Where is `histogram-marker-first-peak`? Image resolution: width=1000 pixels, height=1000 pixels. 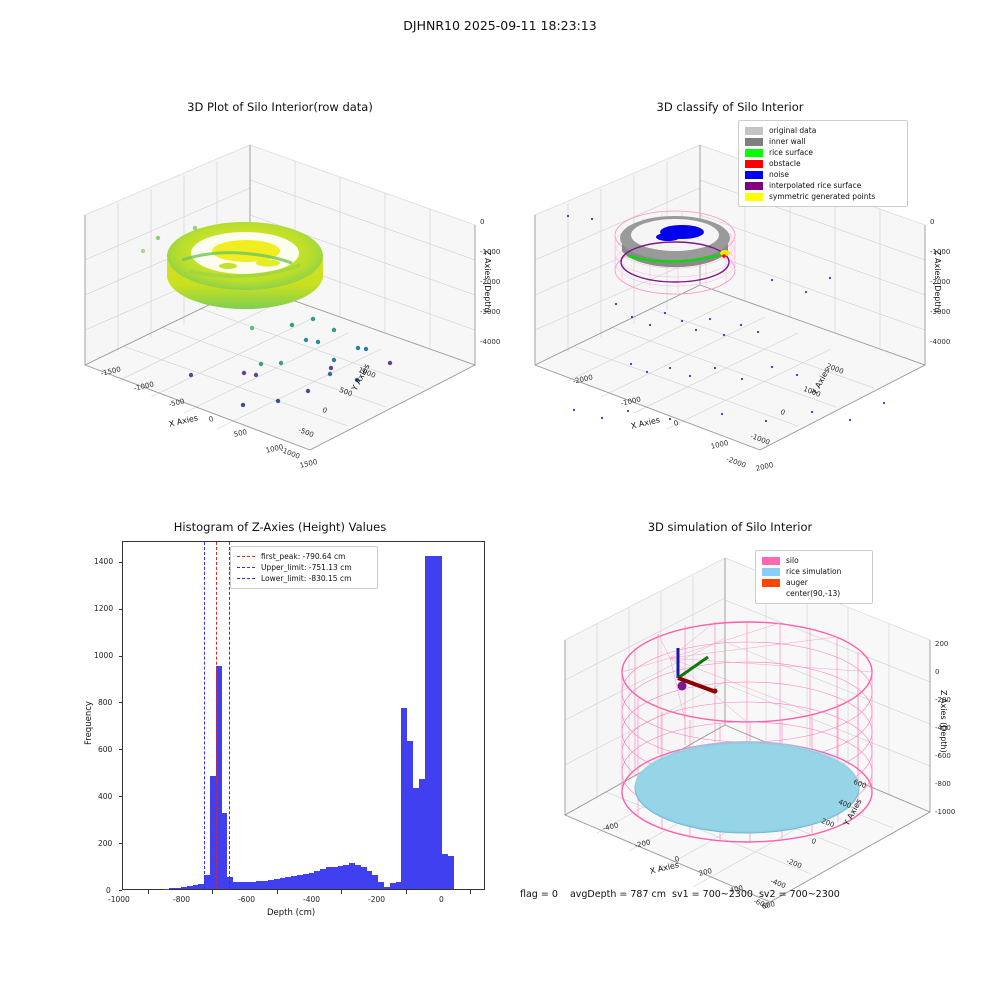 histogram-marker-first-peak is located at coordinates (217, 715).